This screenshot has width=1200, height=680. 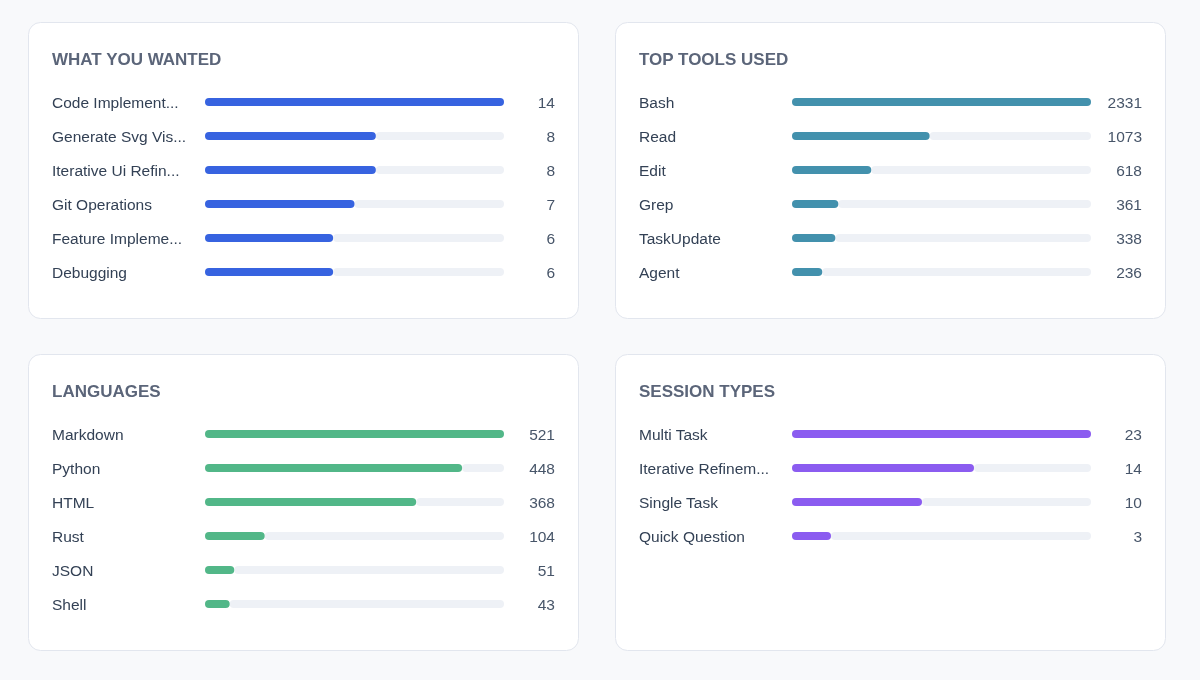 I want to click on data-label: 23, so click(x=1133, y=434).